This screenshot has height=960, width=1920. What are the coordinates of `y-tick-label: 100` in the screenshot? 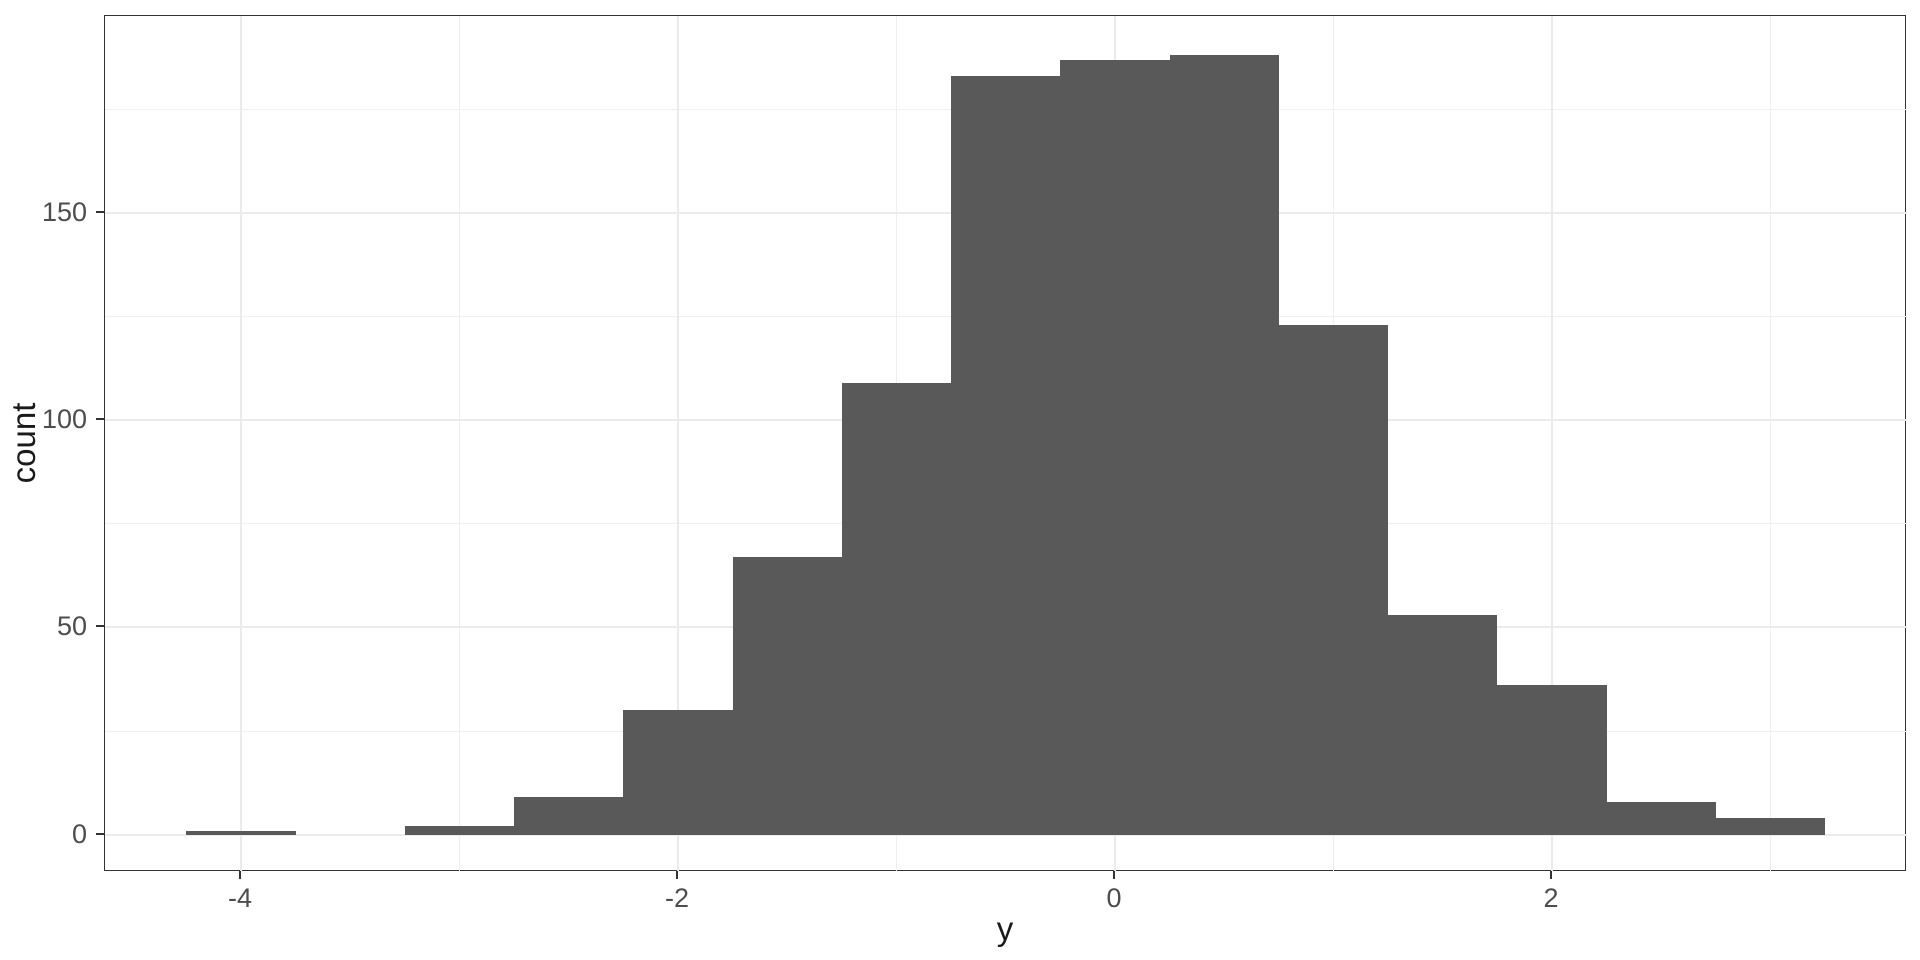 It's located at (64, 419).